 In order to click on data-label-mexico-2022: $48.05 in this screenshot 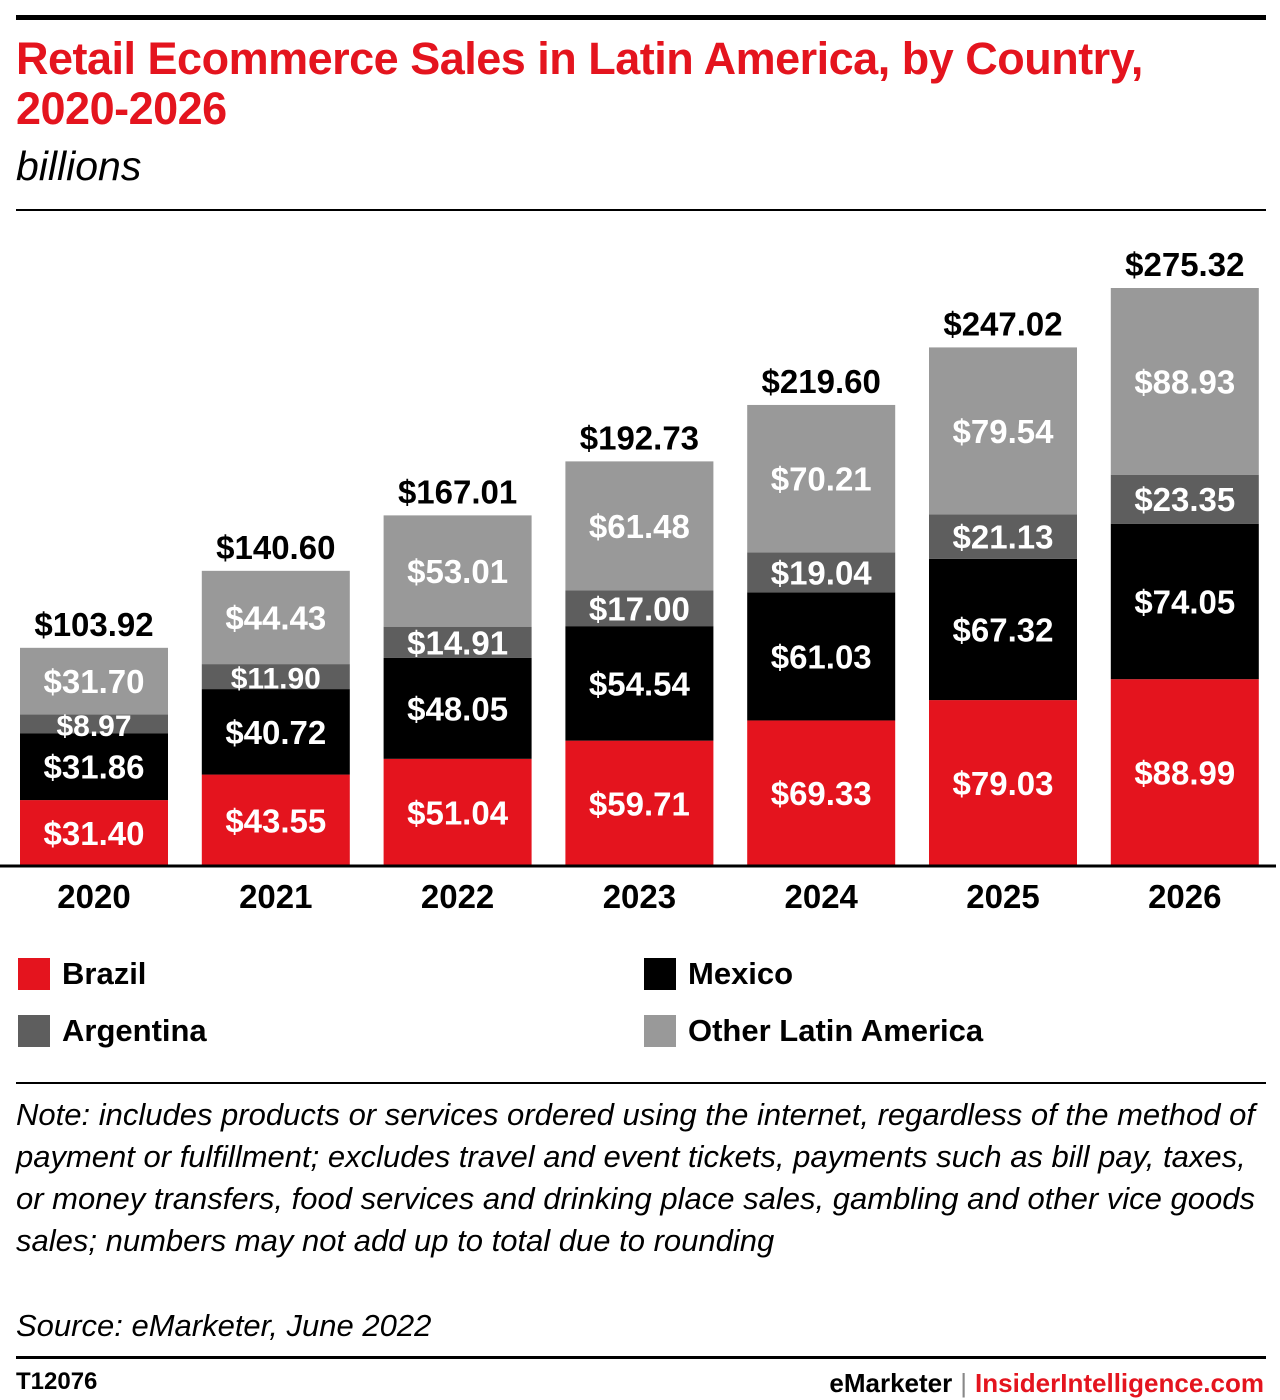, I will do `click(457, 708)`.